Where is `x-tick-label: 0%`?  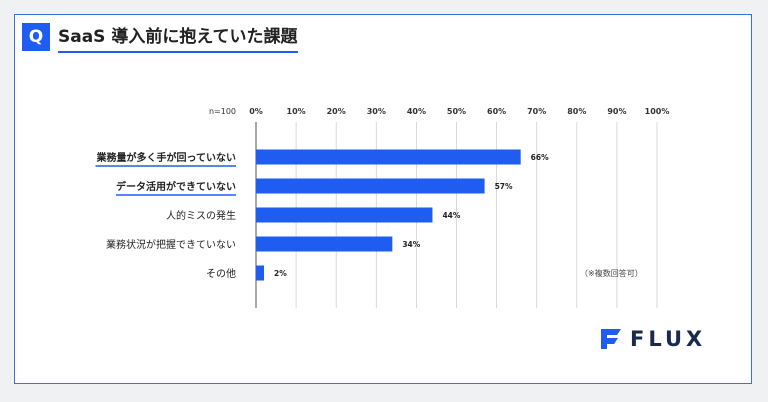
x-tick-label: 0% is located at coordinates (256, 111).